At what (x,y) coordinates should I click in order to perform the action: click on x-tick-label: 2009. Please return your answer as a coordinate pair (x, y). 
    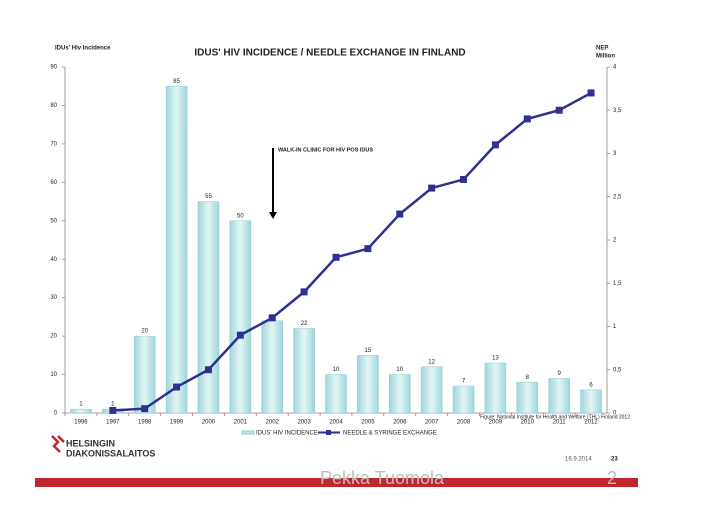
    Looking at the image, I should click on (496, 423).